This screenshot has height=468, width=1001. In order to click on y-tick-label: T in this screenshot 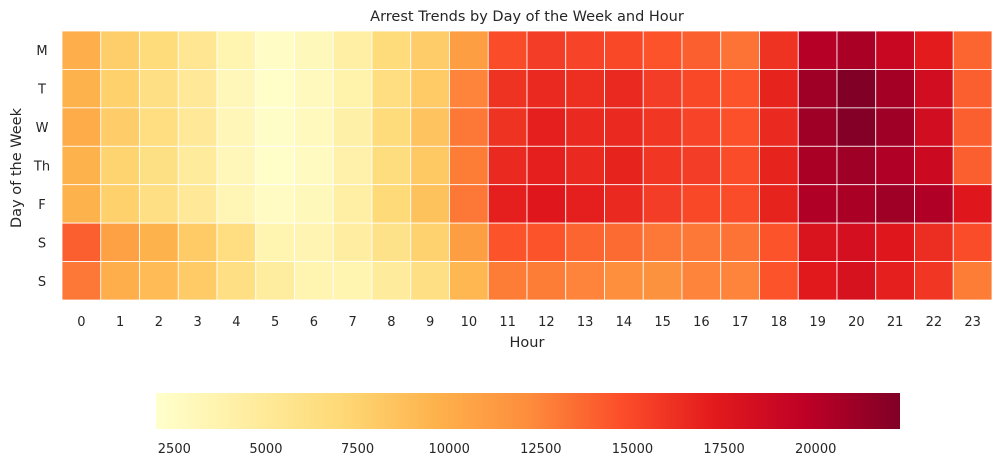, I will do `click(41, 90)`.